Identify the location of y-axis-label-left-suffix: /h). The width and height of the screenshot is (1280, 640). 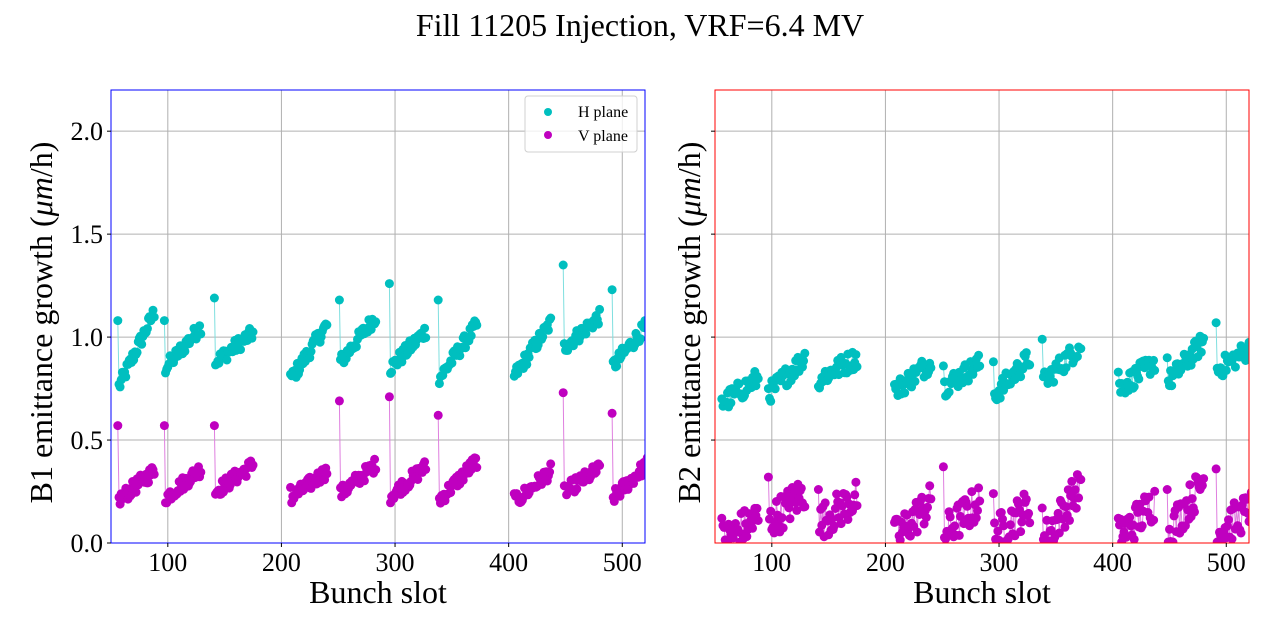
(41, 160).